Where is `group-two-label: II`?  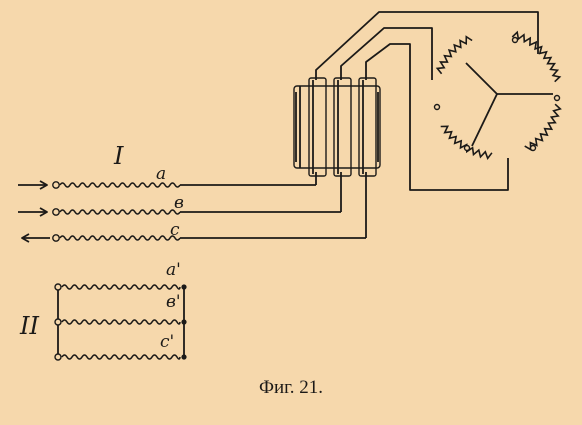 group-two-label: II is located at coordinates (29, 326).